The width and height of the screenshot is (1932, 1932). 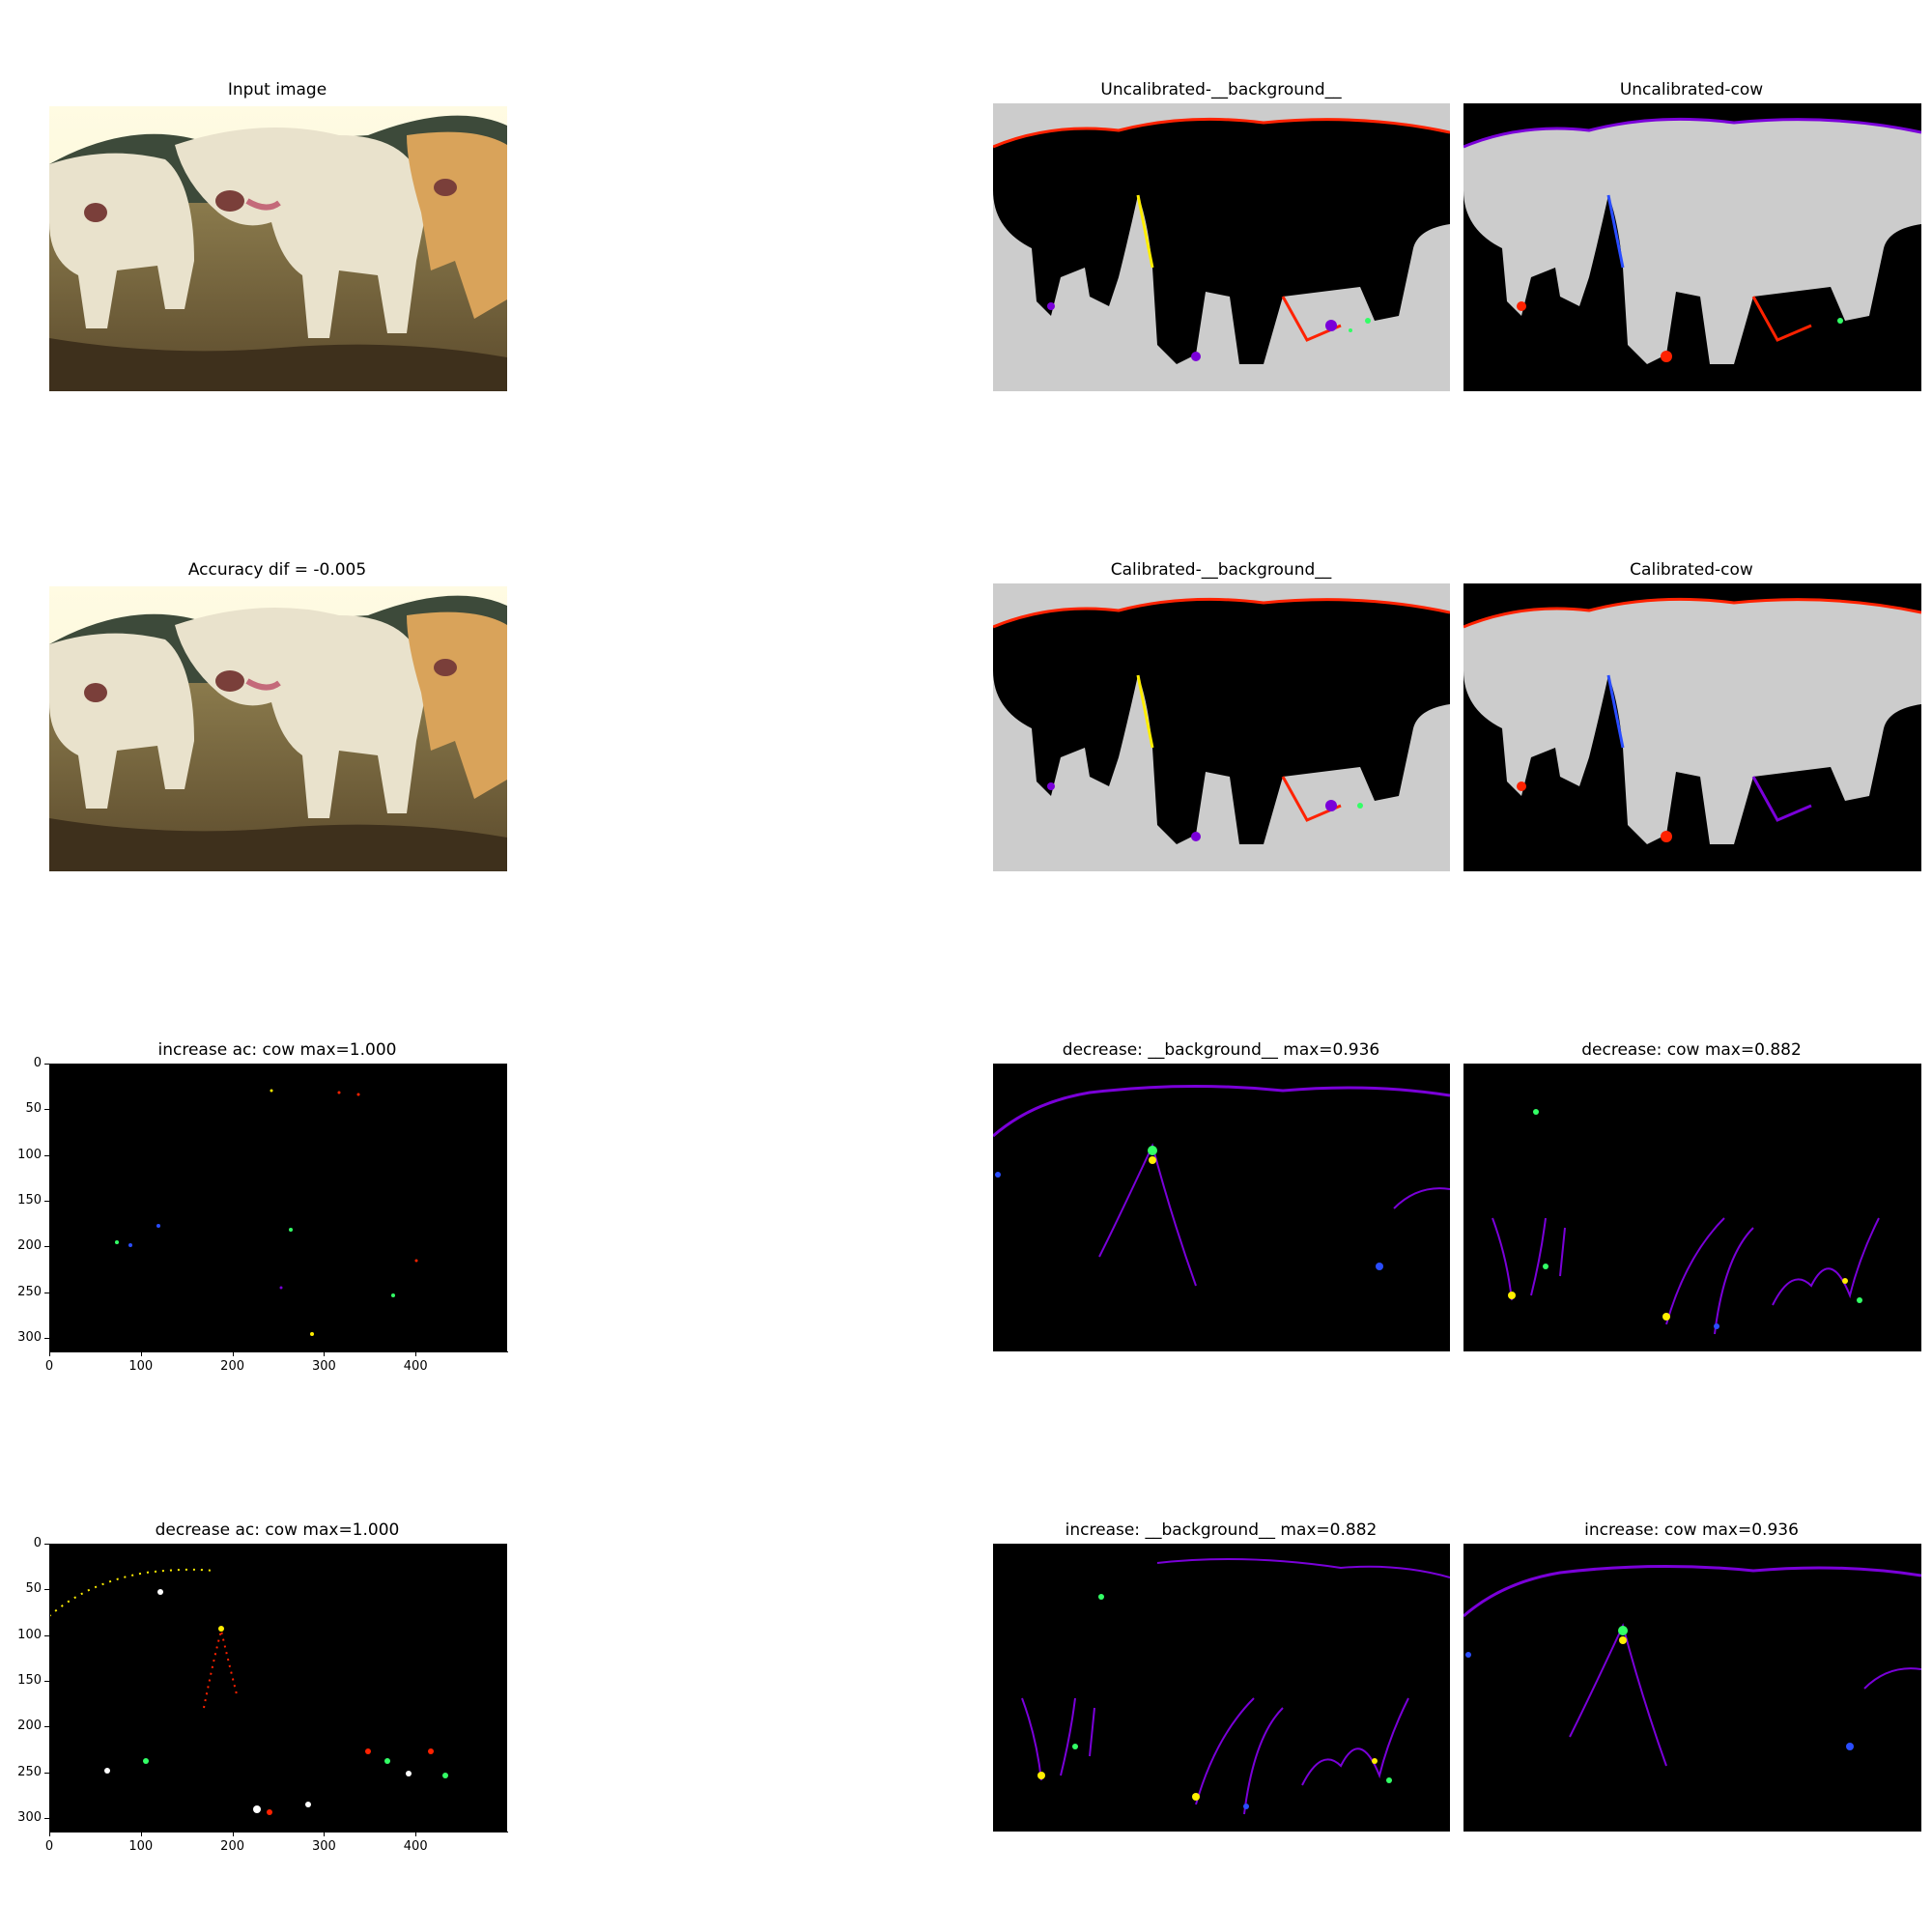 What do you see at coordinates (29, 1634) in the screenshot?
I see `decrease-ac-ytick-label: 100` at bounding box center [29, 1634].